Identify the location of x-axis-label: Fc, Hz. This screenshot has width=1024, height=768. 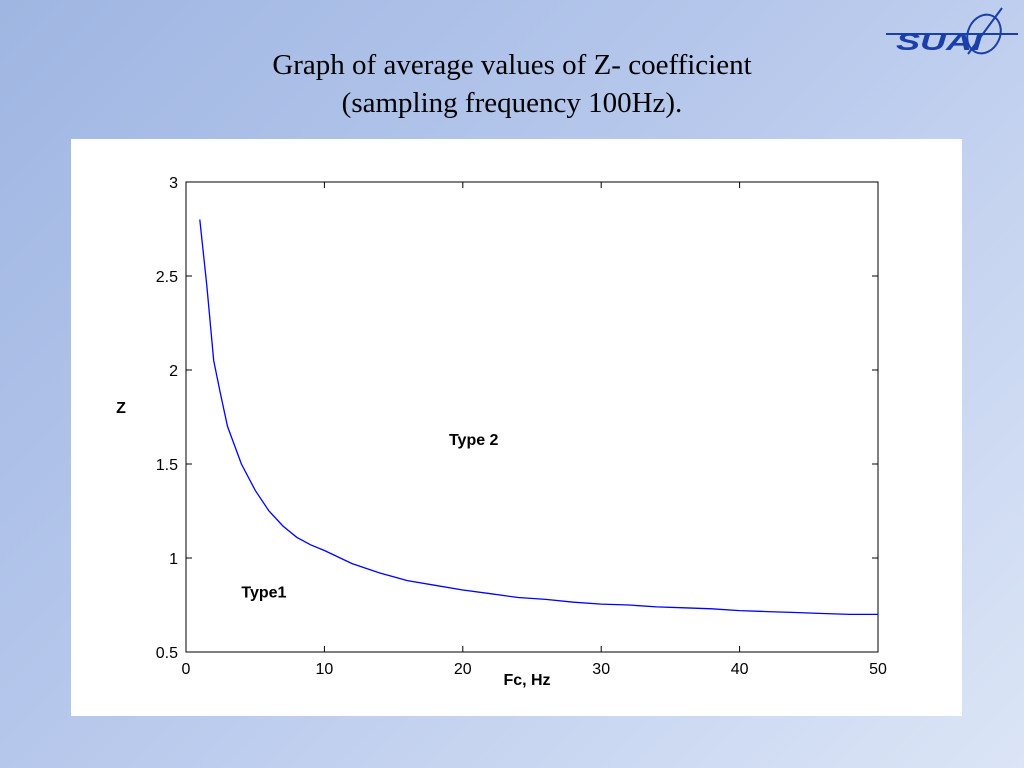
(526, 680).